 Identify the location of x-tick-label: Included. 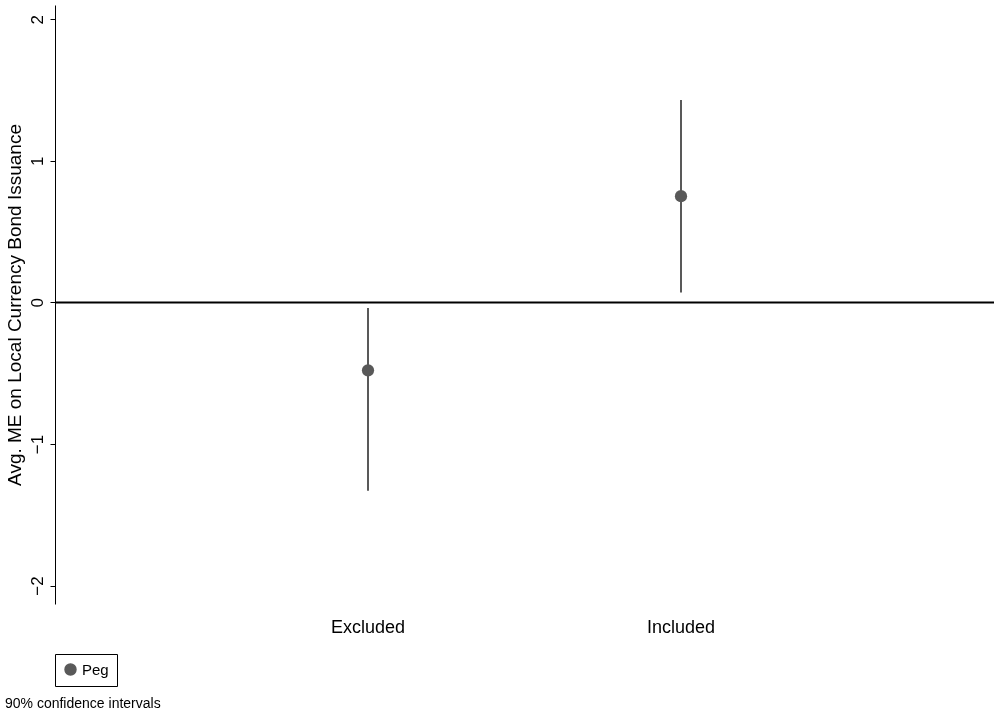
(681, 626).